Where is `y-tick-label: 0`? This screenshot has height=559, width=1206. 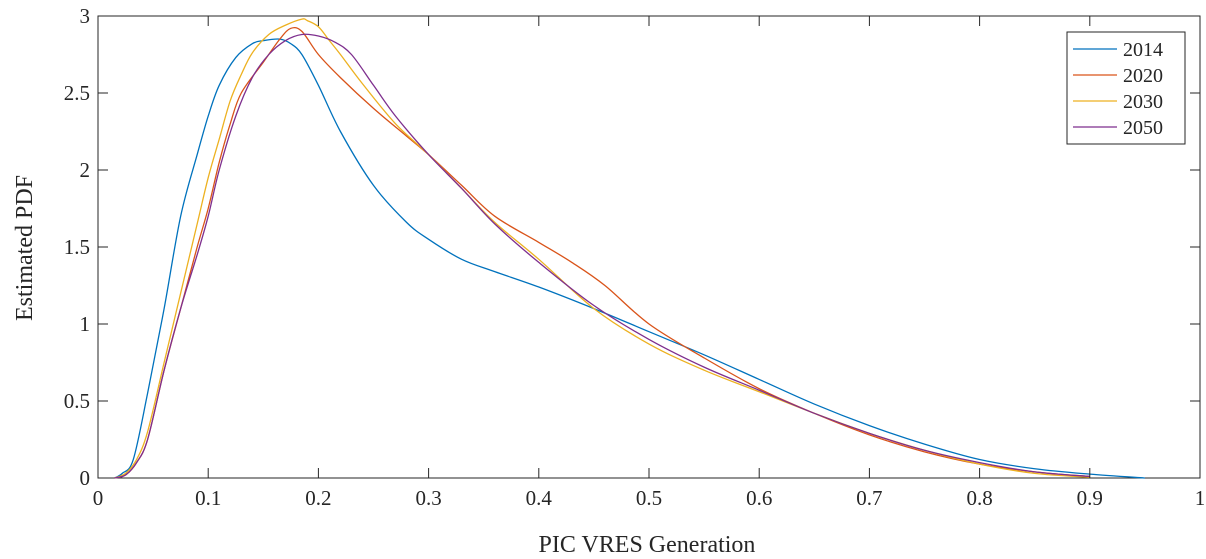 y-tick-label: 0 is located at coordinates (85, 478).